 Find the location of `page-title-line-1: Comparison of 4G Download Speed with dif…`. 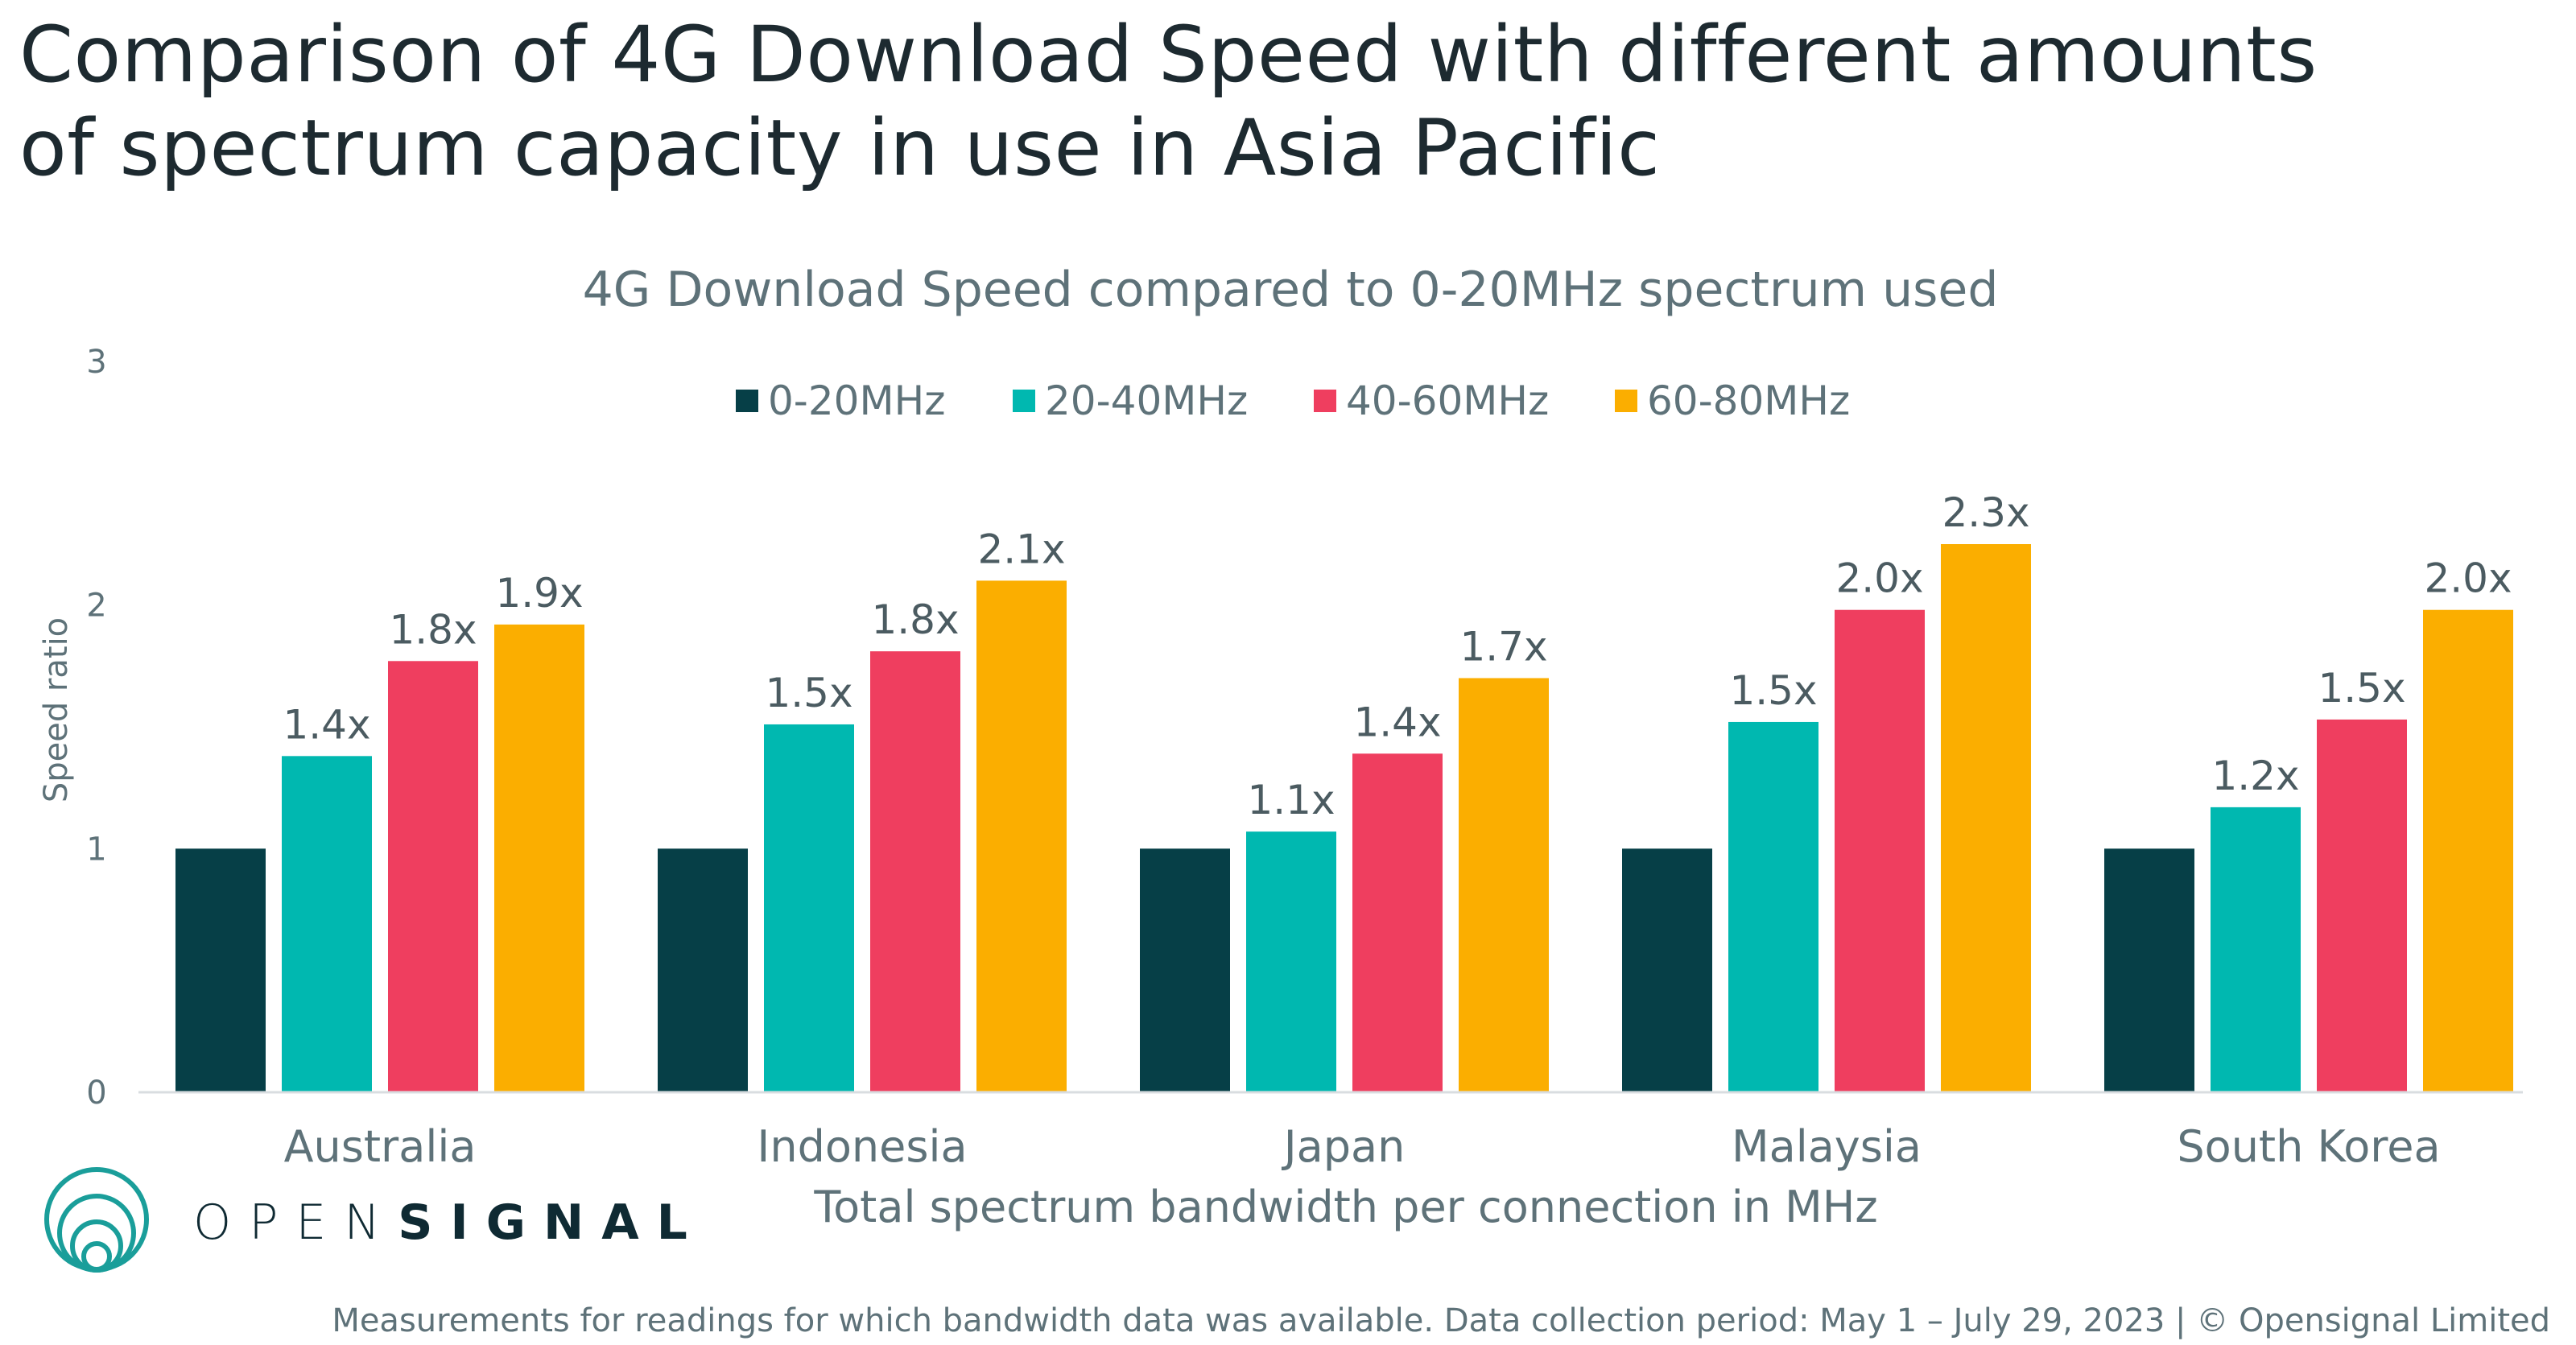

page-title-line-1: Comparison of 4G Download Speed with dif… is located at coordinates (1168, 55).